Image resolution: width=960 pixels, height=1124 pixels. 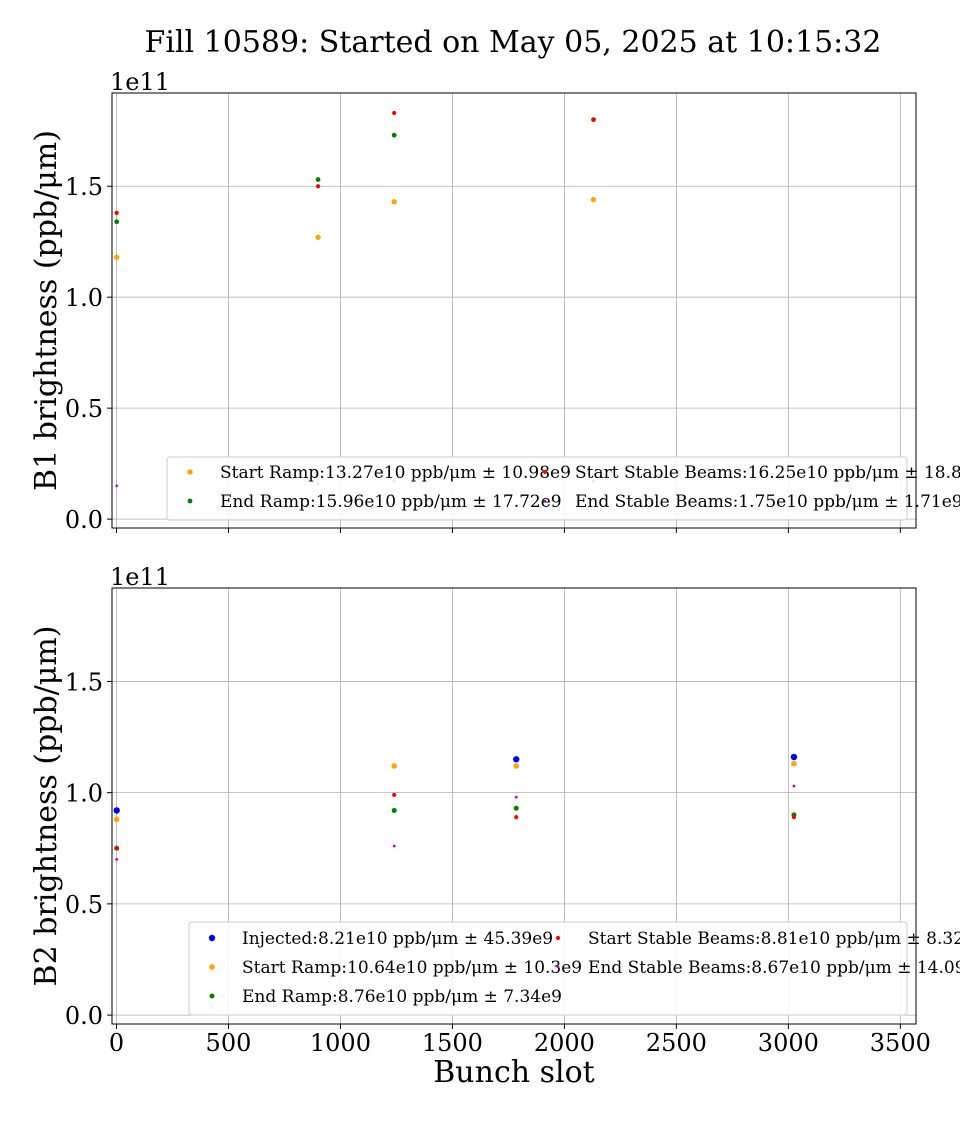 I want to click on legend-entry: Start Ramp:10.64e10 ppb/μm ± 10.3e9, so click(x=412, y=968).